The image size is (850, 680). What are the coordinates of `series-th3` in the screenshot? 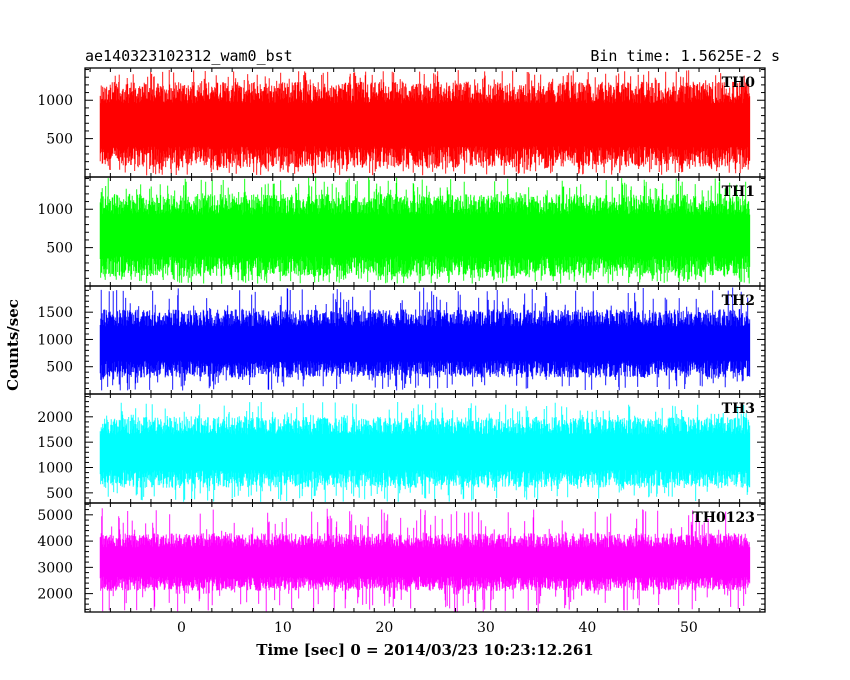 It's located at (425, 452).